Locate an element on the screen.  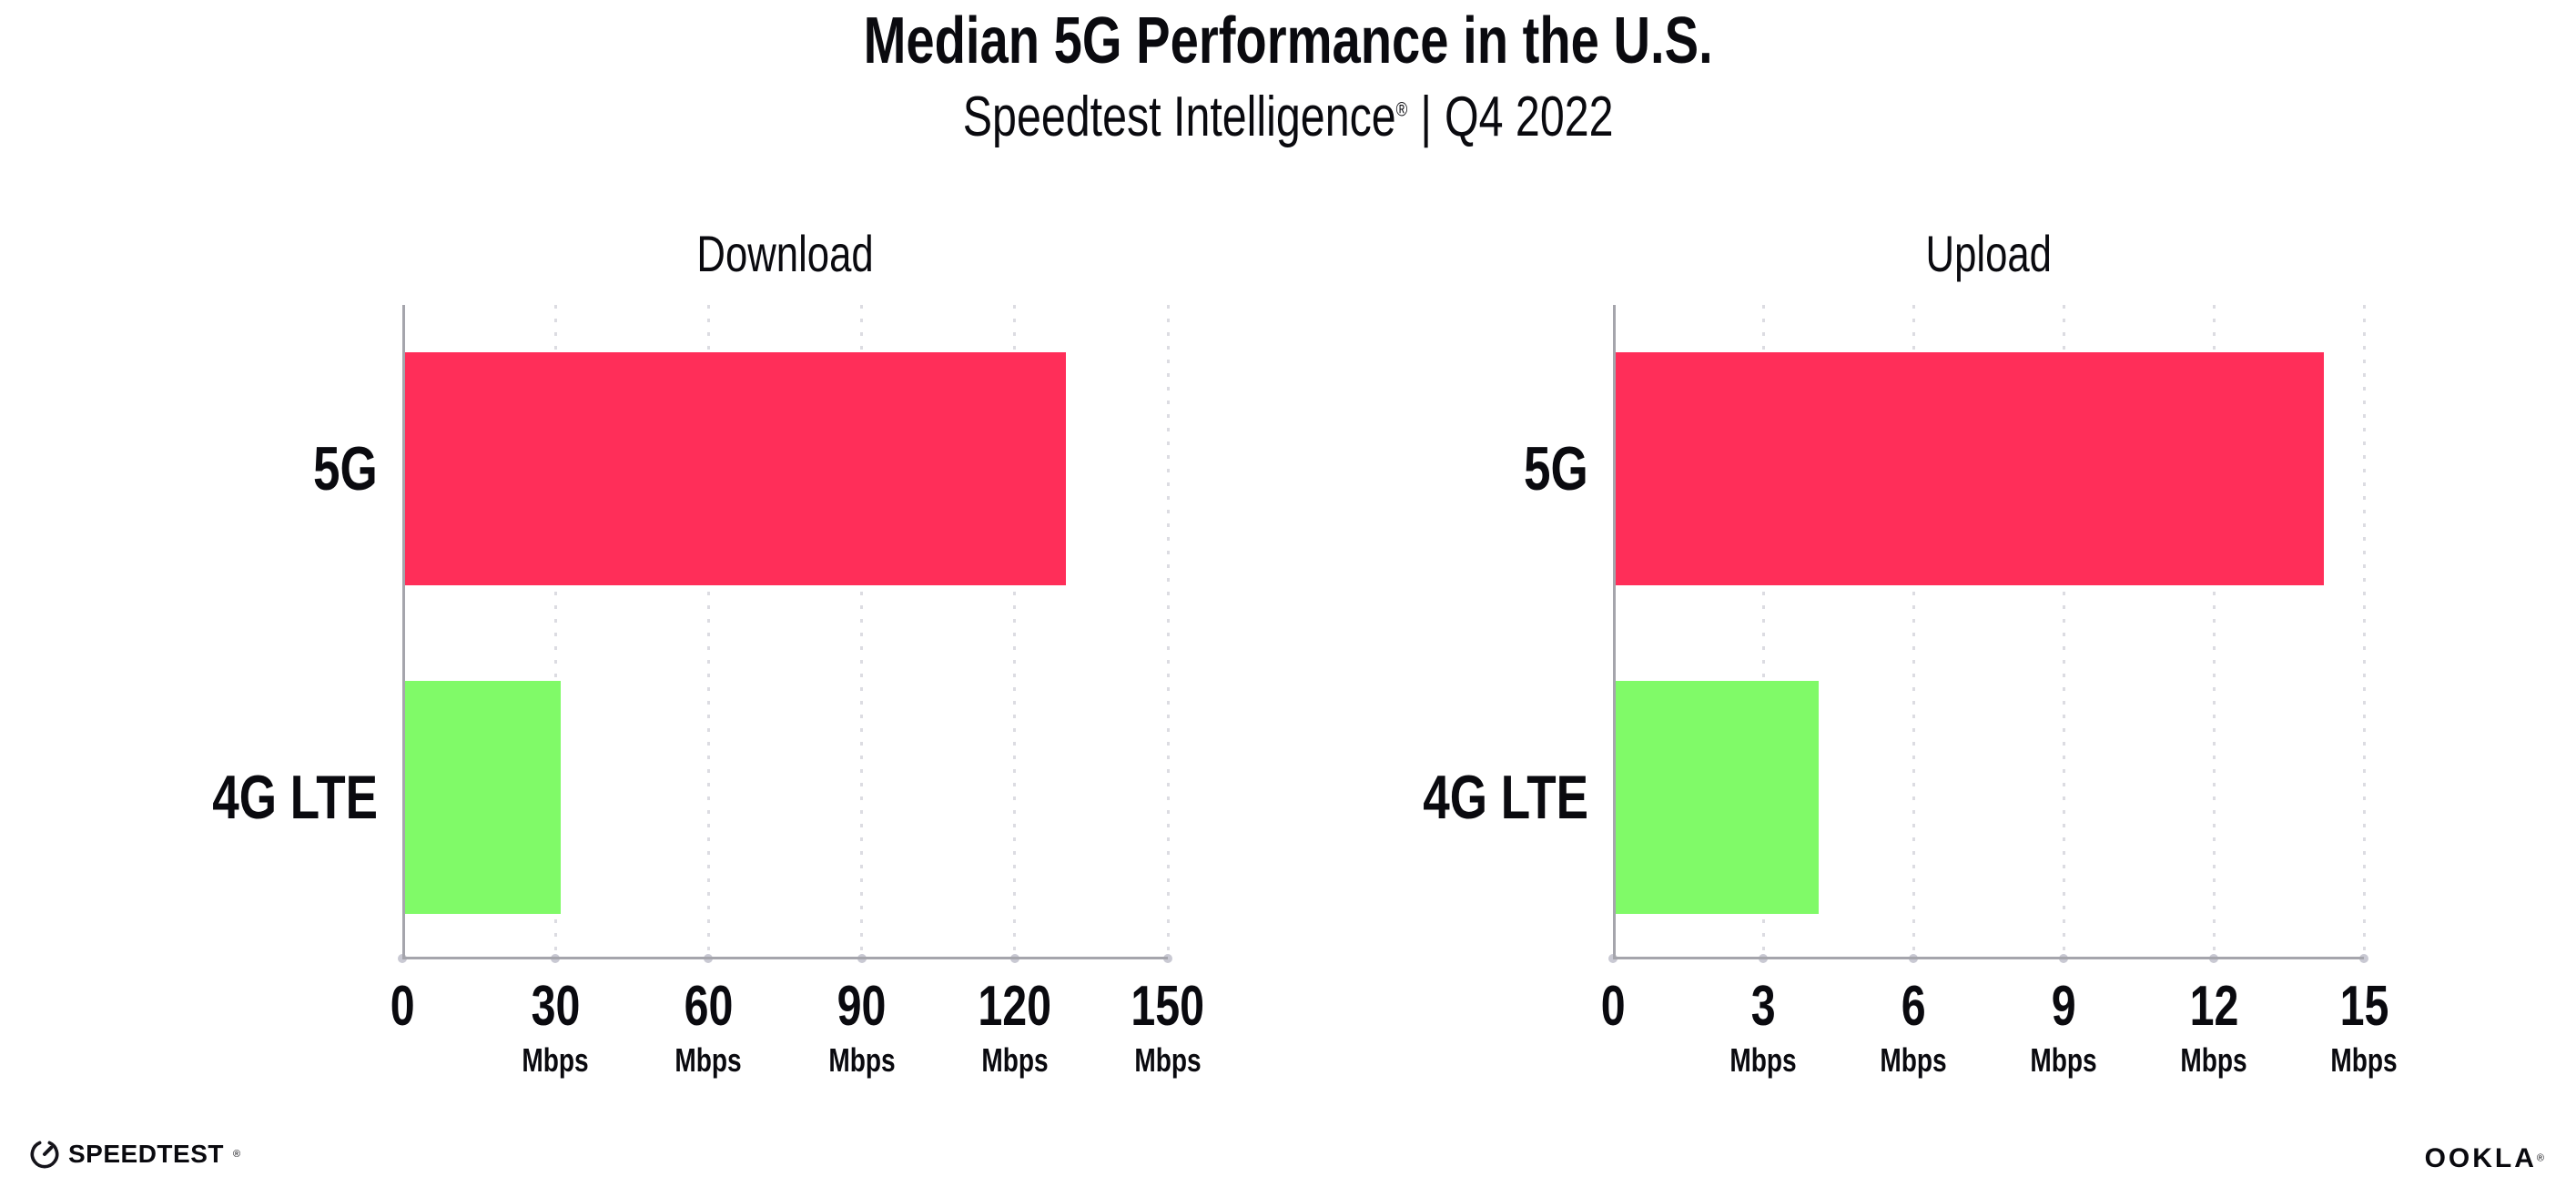
ookla-logo: OOKLA® is located at coordinates (2484, 1159).